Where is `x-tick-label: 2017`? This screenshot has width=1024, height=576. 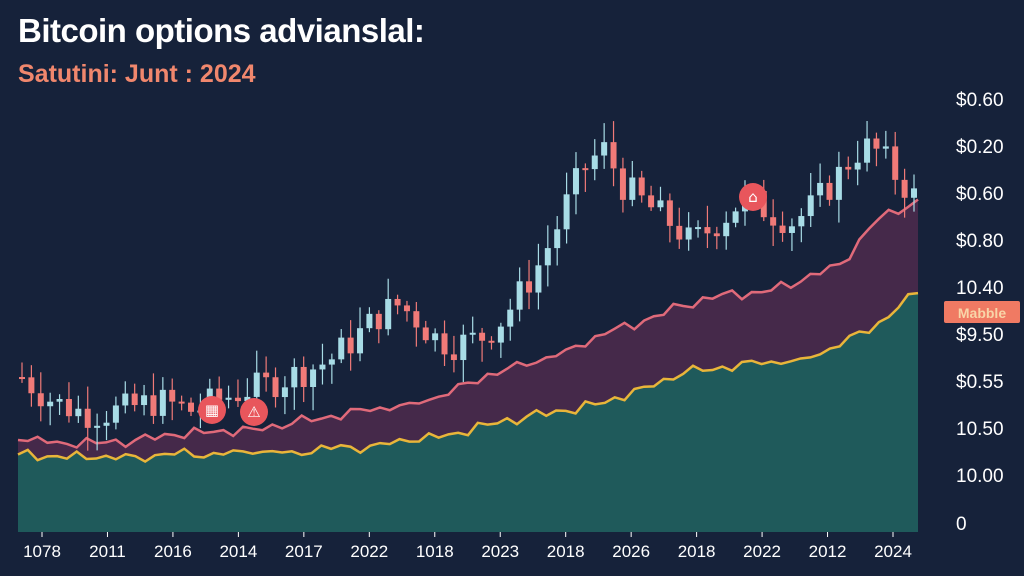
x-tick-label: 2017 is located at coordinates (304, 551).